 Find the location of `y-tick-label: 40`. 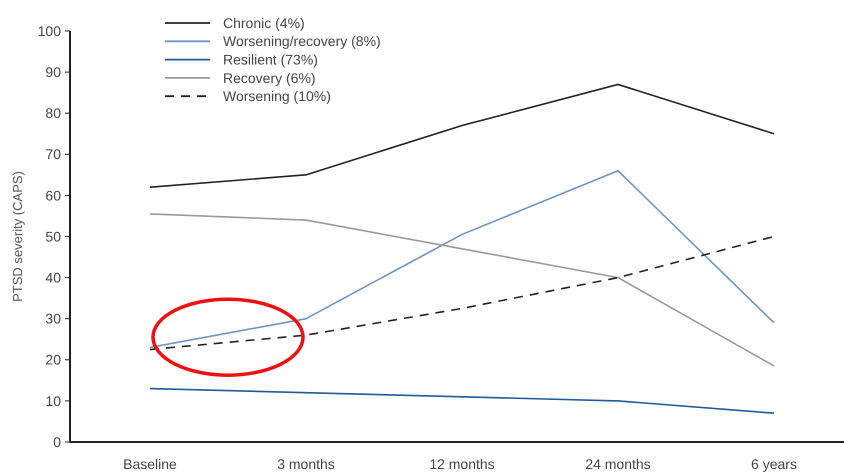

y-tick-label: 40 is located at coordinates (53, 278).